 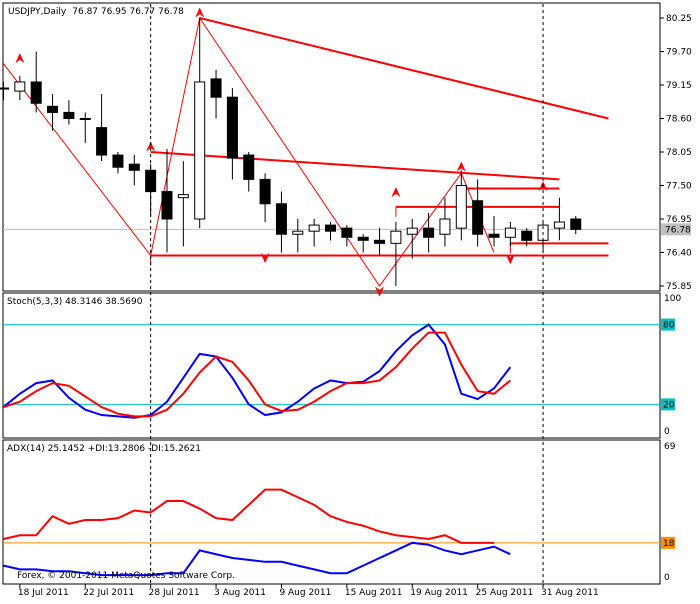 What do you see at coordinates (174, 593) in the screenshot?
I see `date-tick-label: 28 Jul 2011` at bounding box center [174, 593].